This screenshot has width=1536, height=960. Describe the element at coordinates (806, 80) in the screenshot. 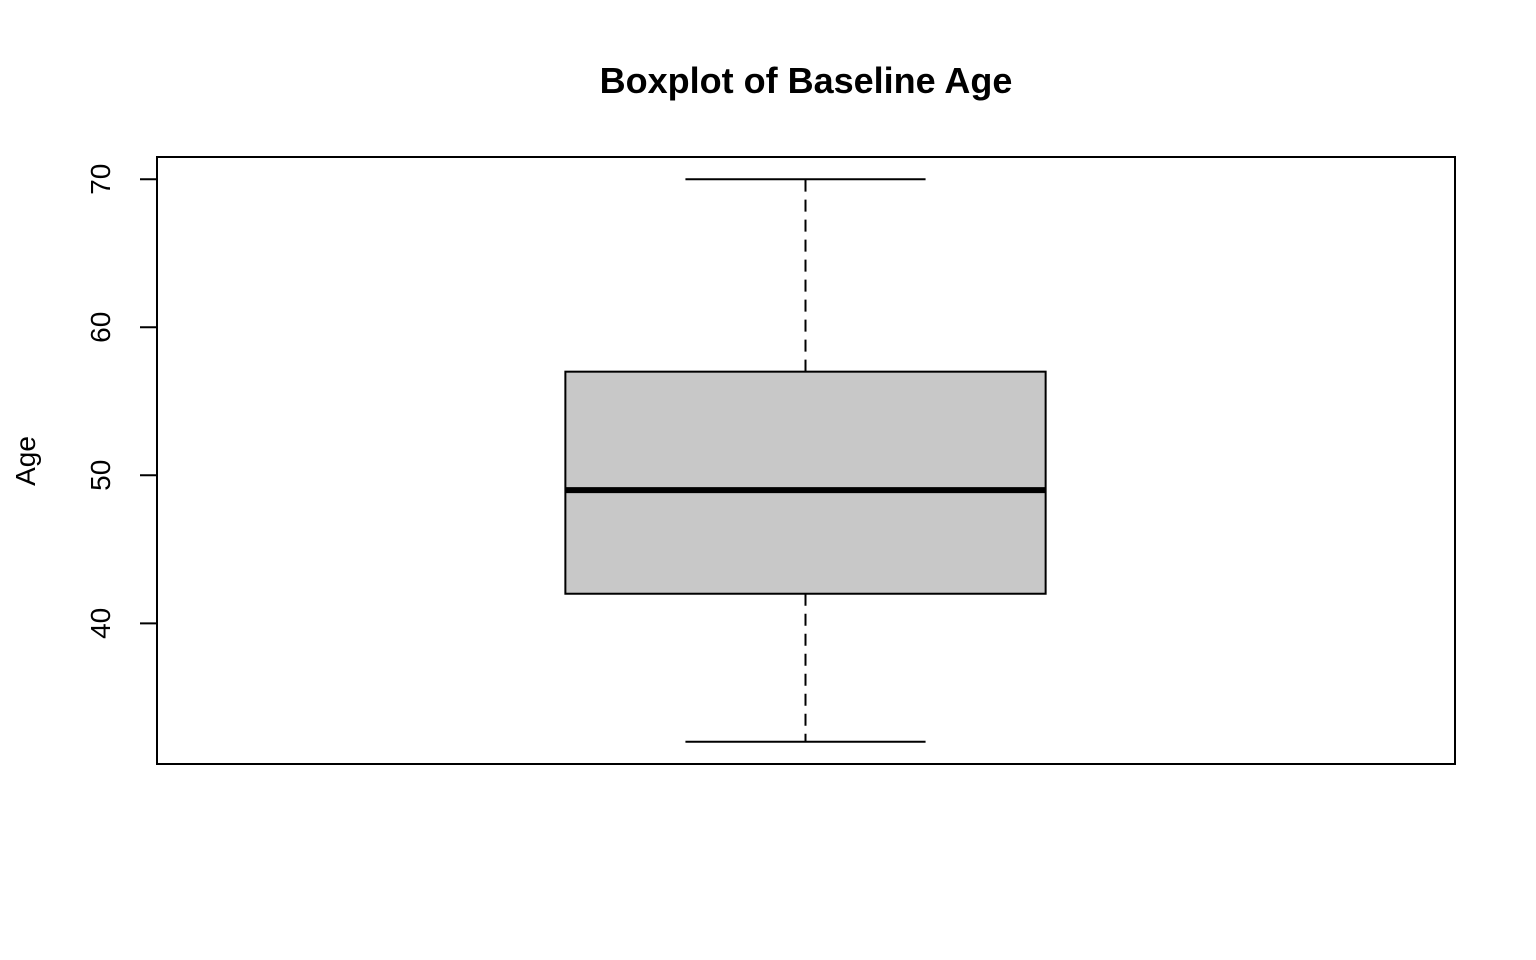

I see `chart-title: Boxplot of Baseline Age` at that location.